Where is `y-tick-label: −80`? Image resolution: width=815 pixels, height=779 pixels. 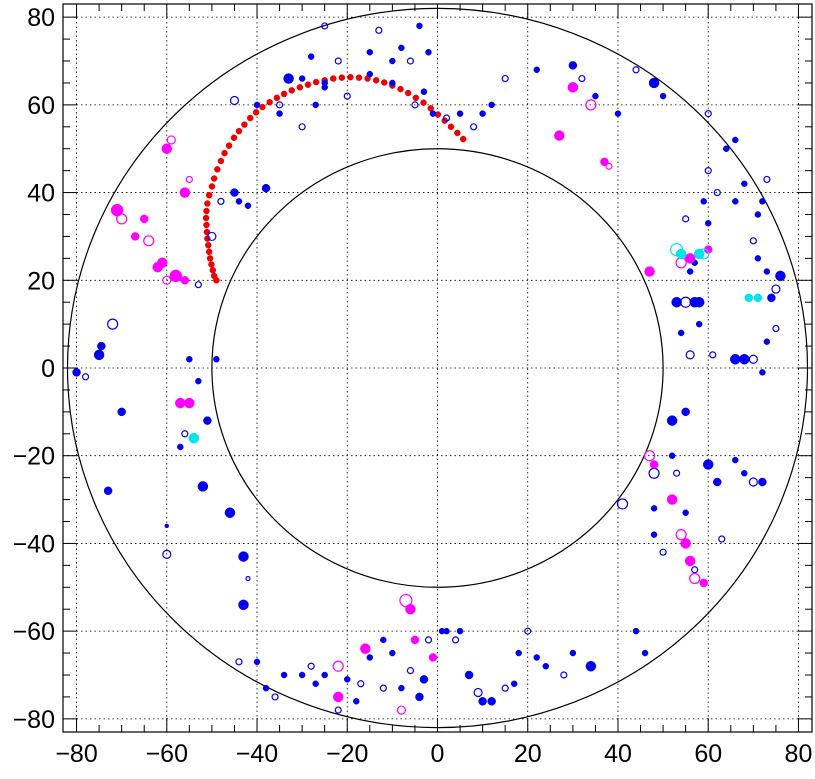 y-tick-label: −80 is located at coordinates (34, 720).